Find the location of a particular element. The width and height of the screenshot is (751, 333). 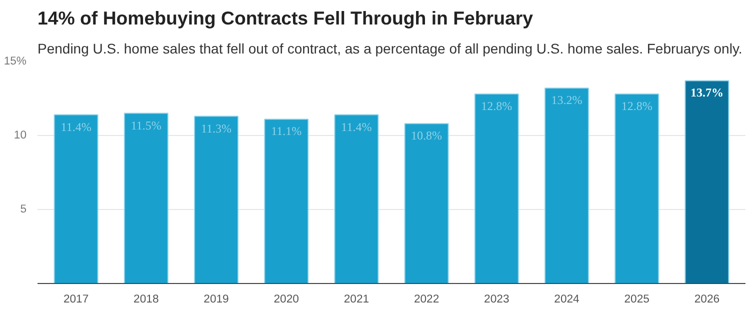

chart-subtitle: Pending U.S. home sales that fell out of contract, as a percentage of all pending U.S. home sales. Februarys only. is located at coordinates (390, 48).